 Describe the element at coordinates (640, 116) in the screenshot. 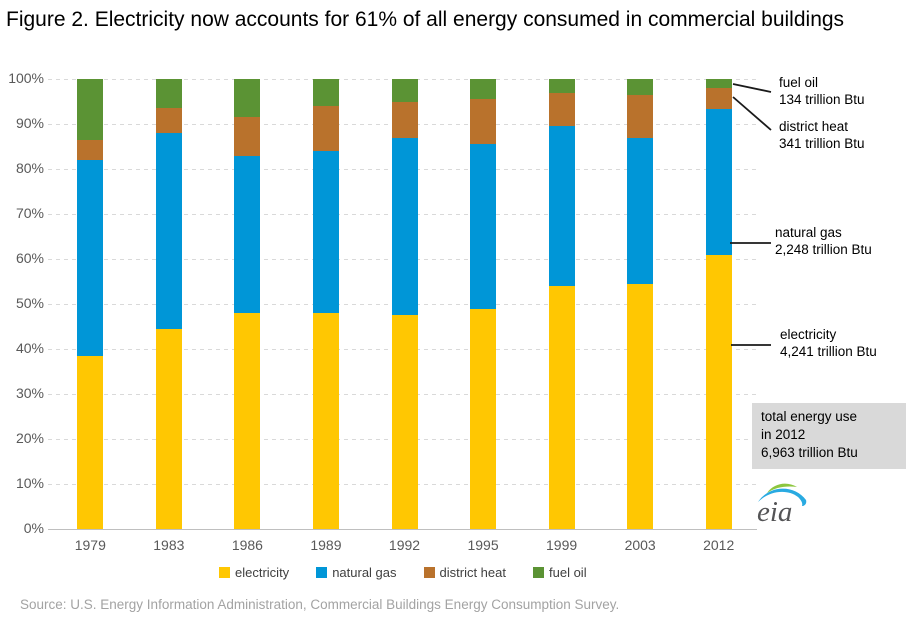

I see `bar-segment-district-heat-2003` at that location.